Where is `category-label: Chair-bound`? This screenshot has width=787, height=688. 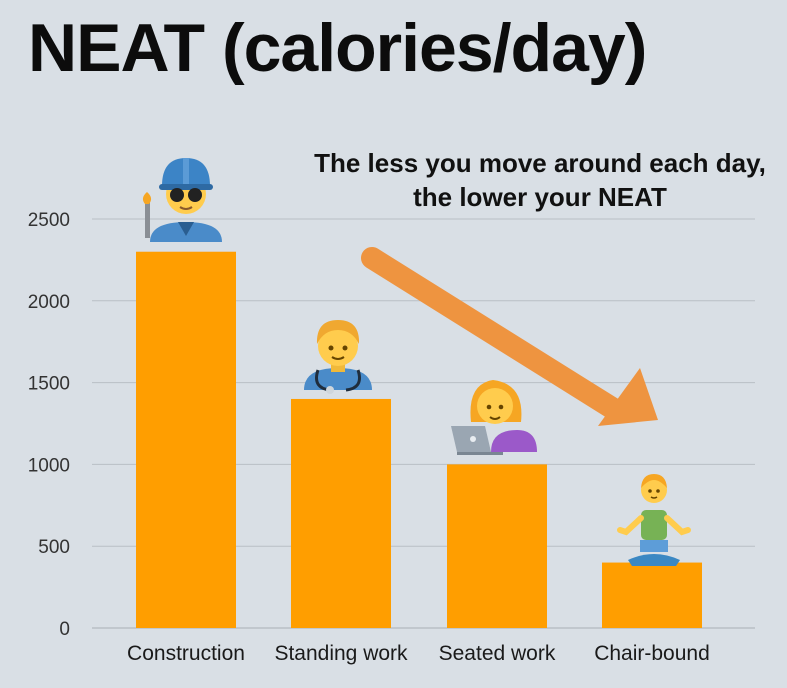 category-label: Chair-bound is located at coordinates (652, 653).